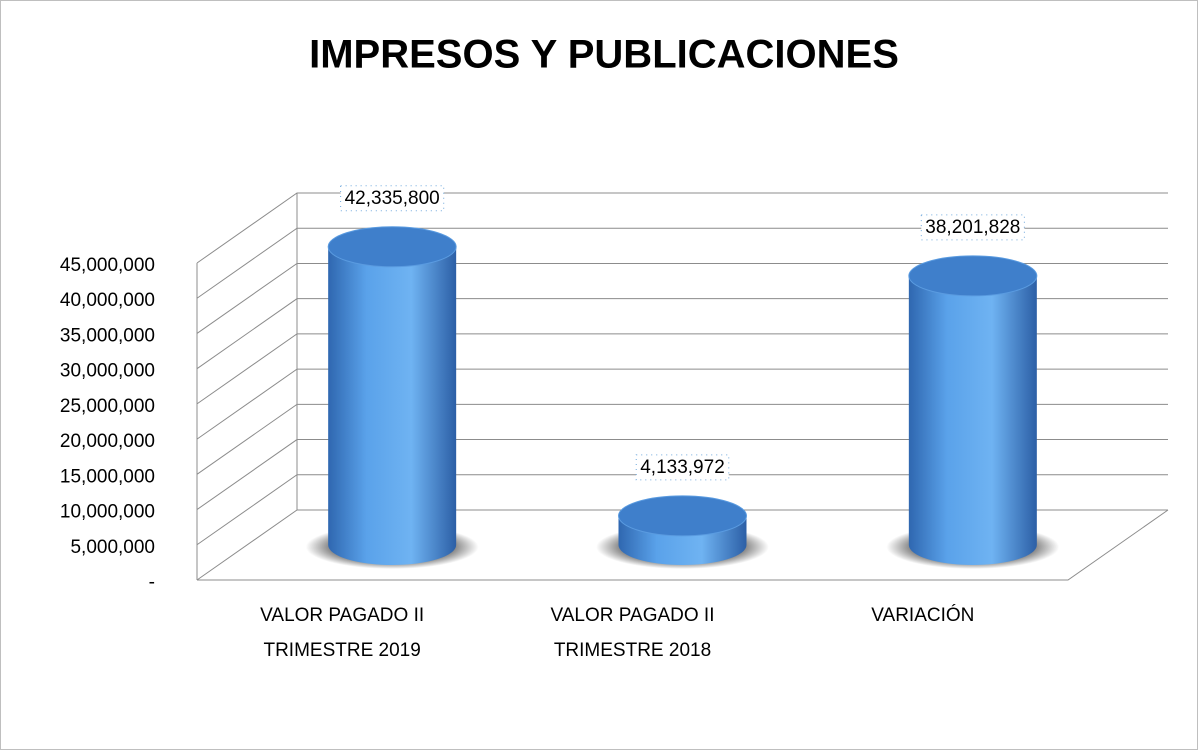 The width and height of the screenshot is (1198, 750). I want to click on y-tick-label: 40,000,000, so click(107, 300).